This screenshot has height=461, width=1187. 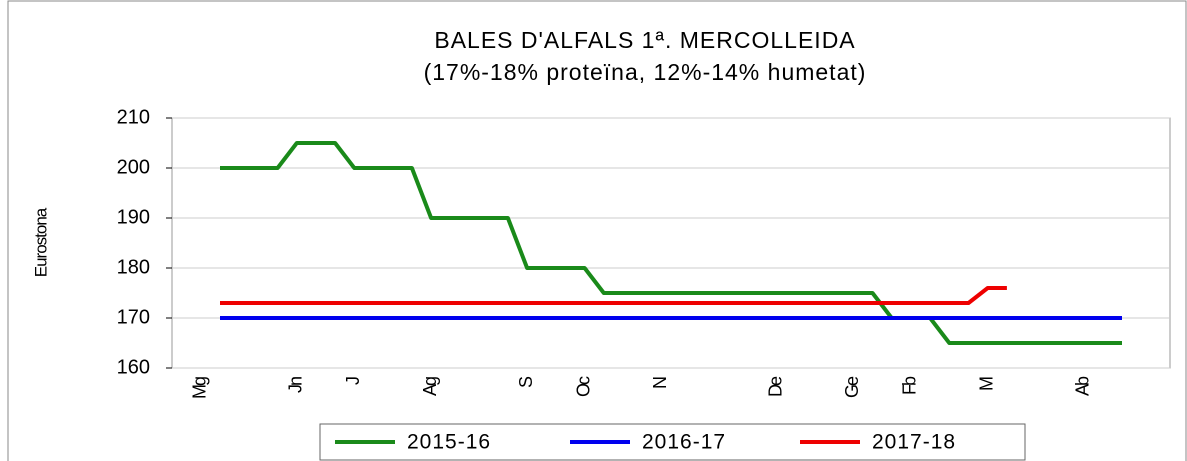 I want to click on y-tick-label: 170, so click(x=133, y=317).